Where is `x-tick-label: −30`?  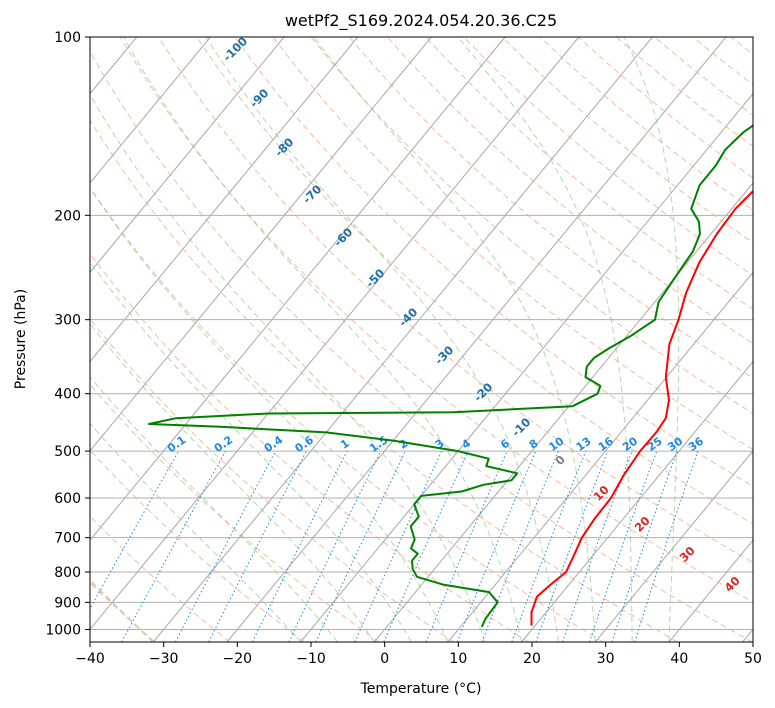
x-tick-label: −30 is located at coordinates (164, 659).